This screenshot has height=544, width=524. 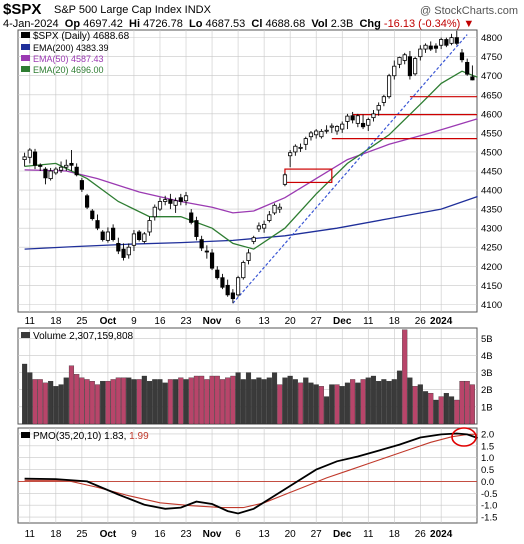 What do you see at coordinates (291, 321) in the screenshot?
I see `date-tick-label: 20` at bounding box center [291, 321].